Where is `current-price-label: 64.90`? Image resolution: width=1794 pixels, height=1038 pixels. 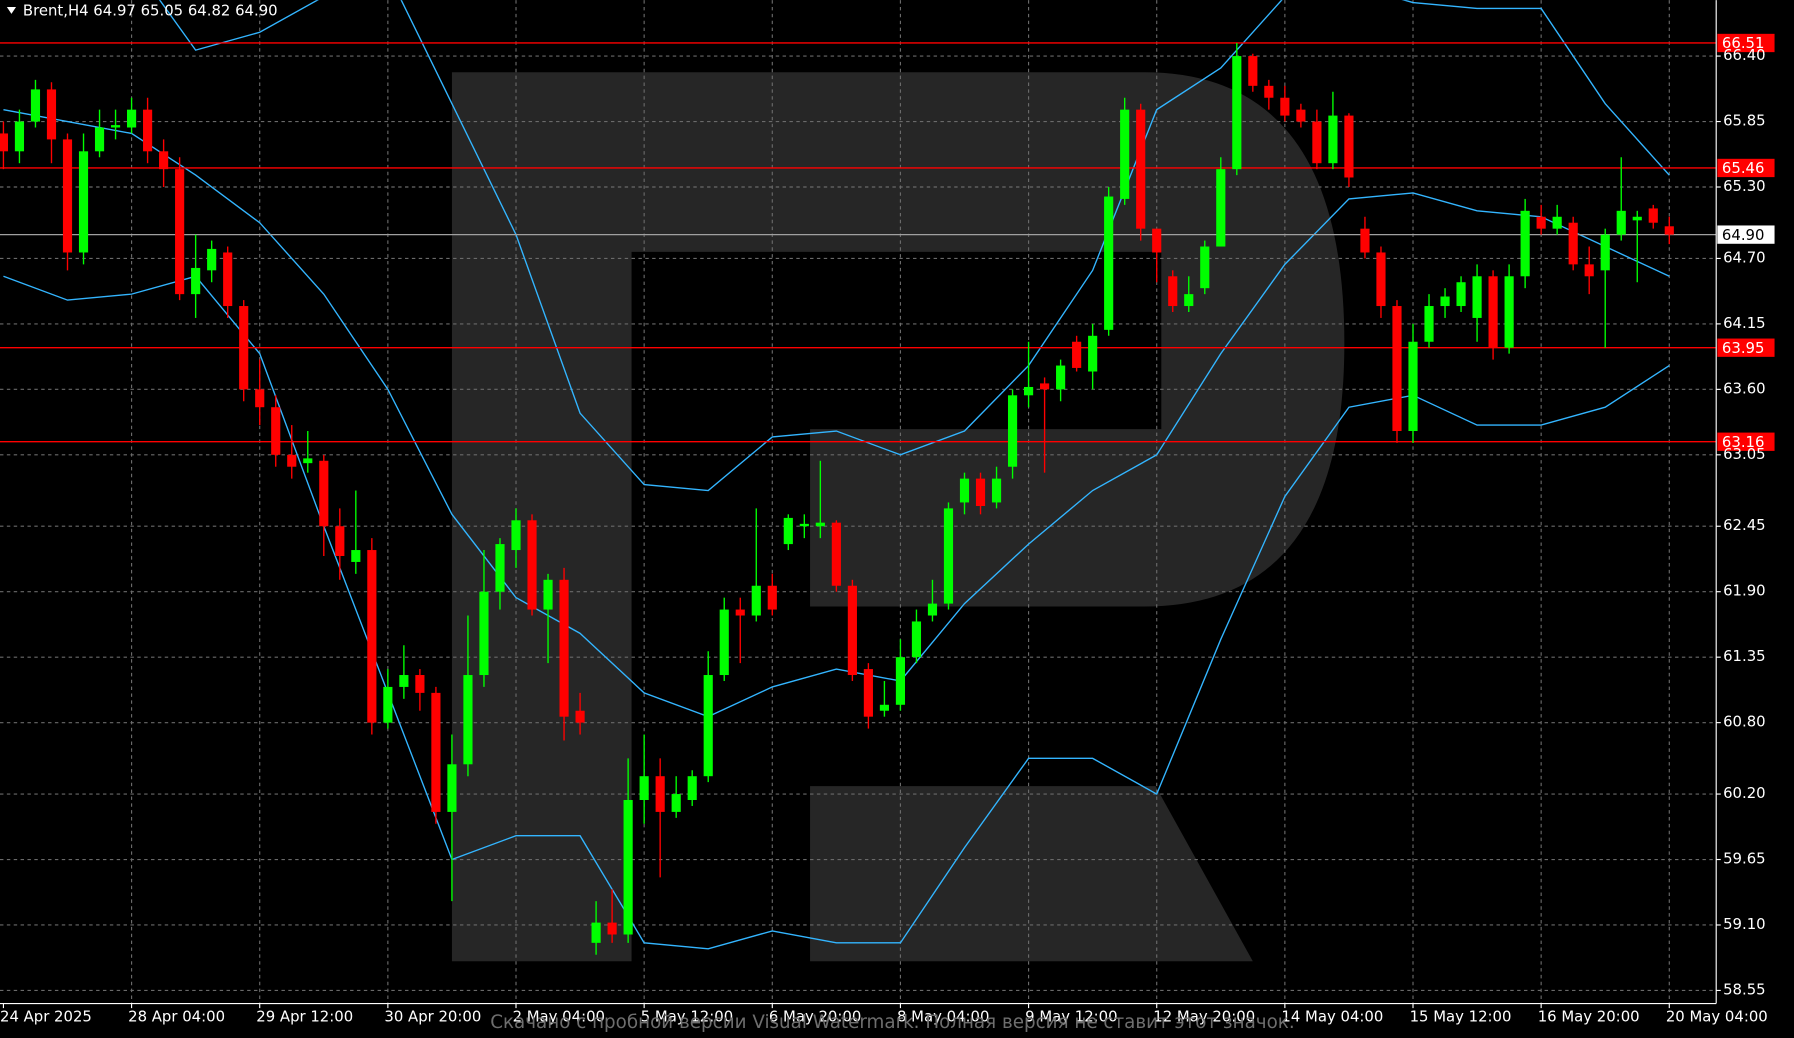
current-price-label: 64.90 is located at coordinates (1743, 235).